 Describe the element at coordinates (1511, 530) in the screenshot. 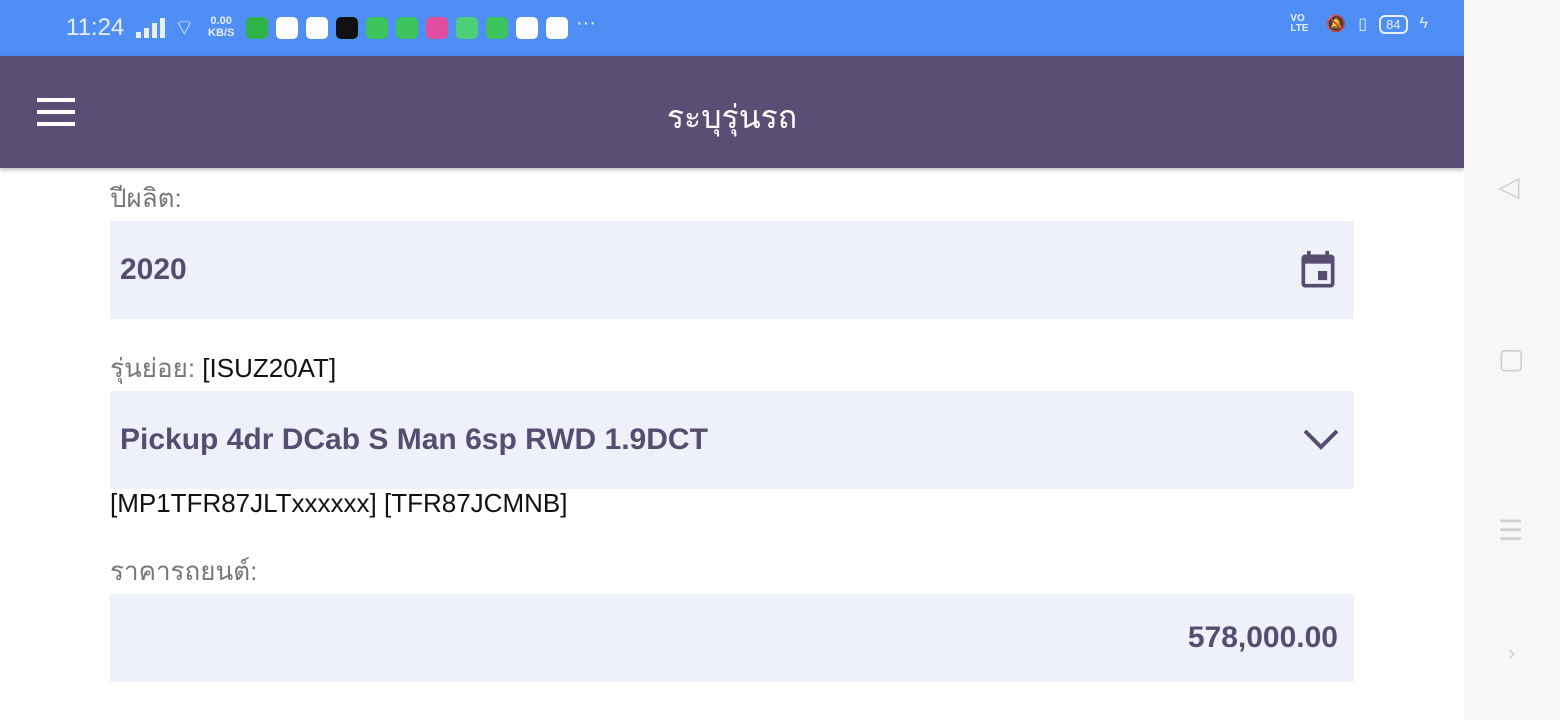

I see `recents-icon: ☰` at that location.